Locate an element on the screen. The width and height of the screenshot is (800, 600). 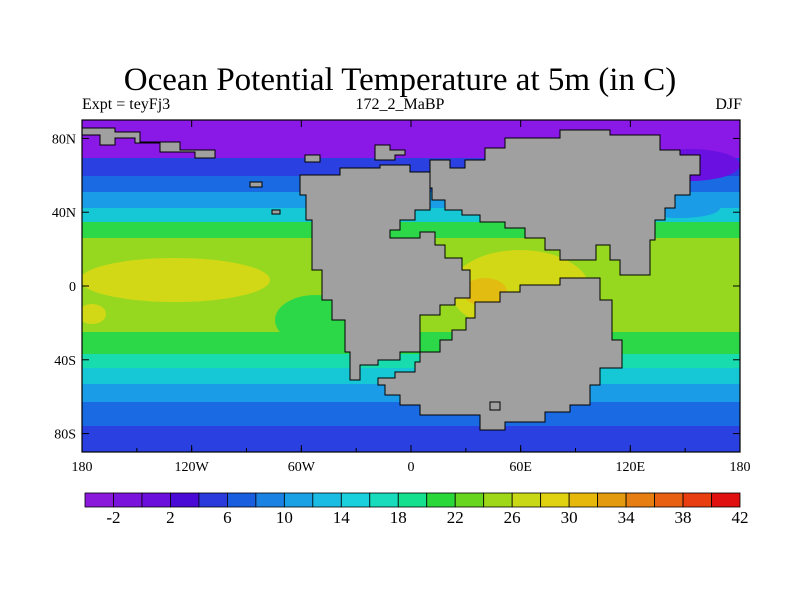
colorbar-label: 14 is located at coordinates (342, 517).